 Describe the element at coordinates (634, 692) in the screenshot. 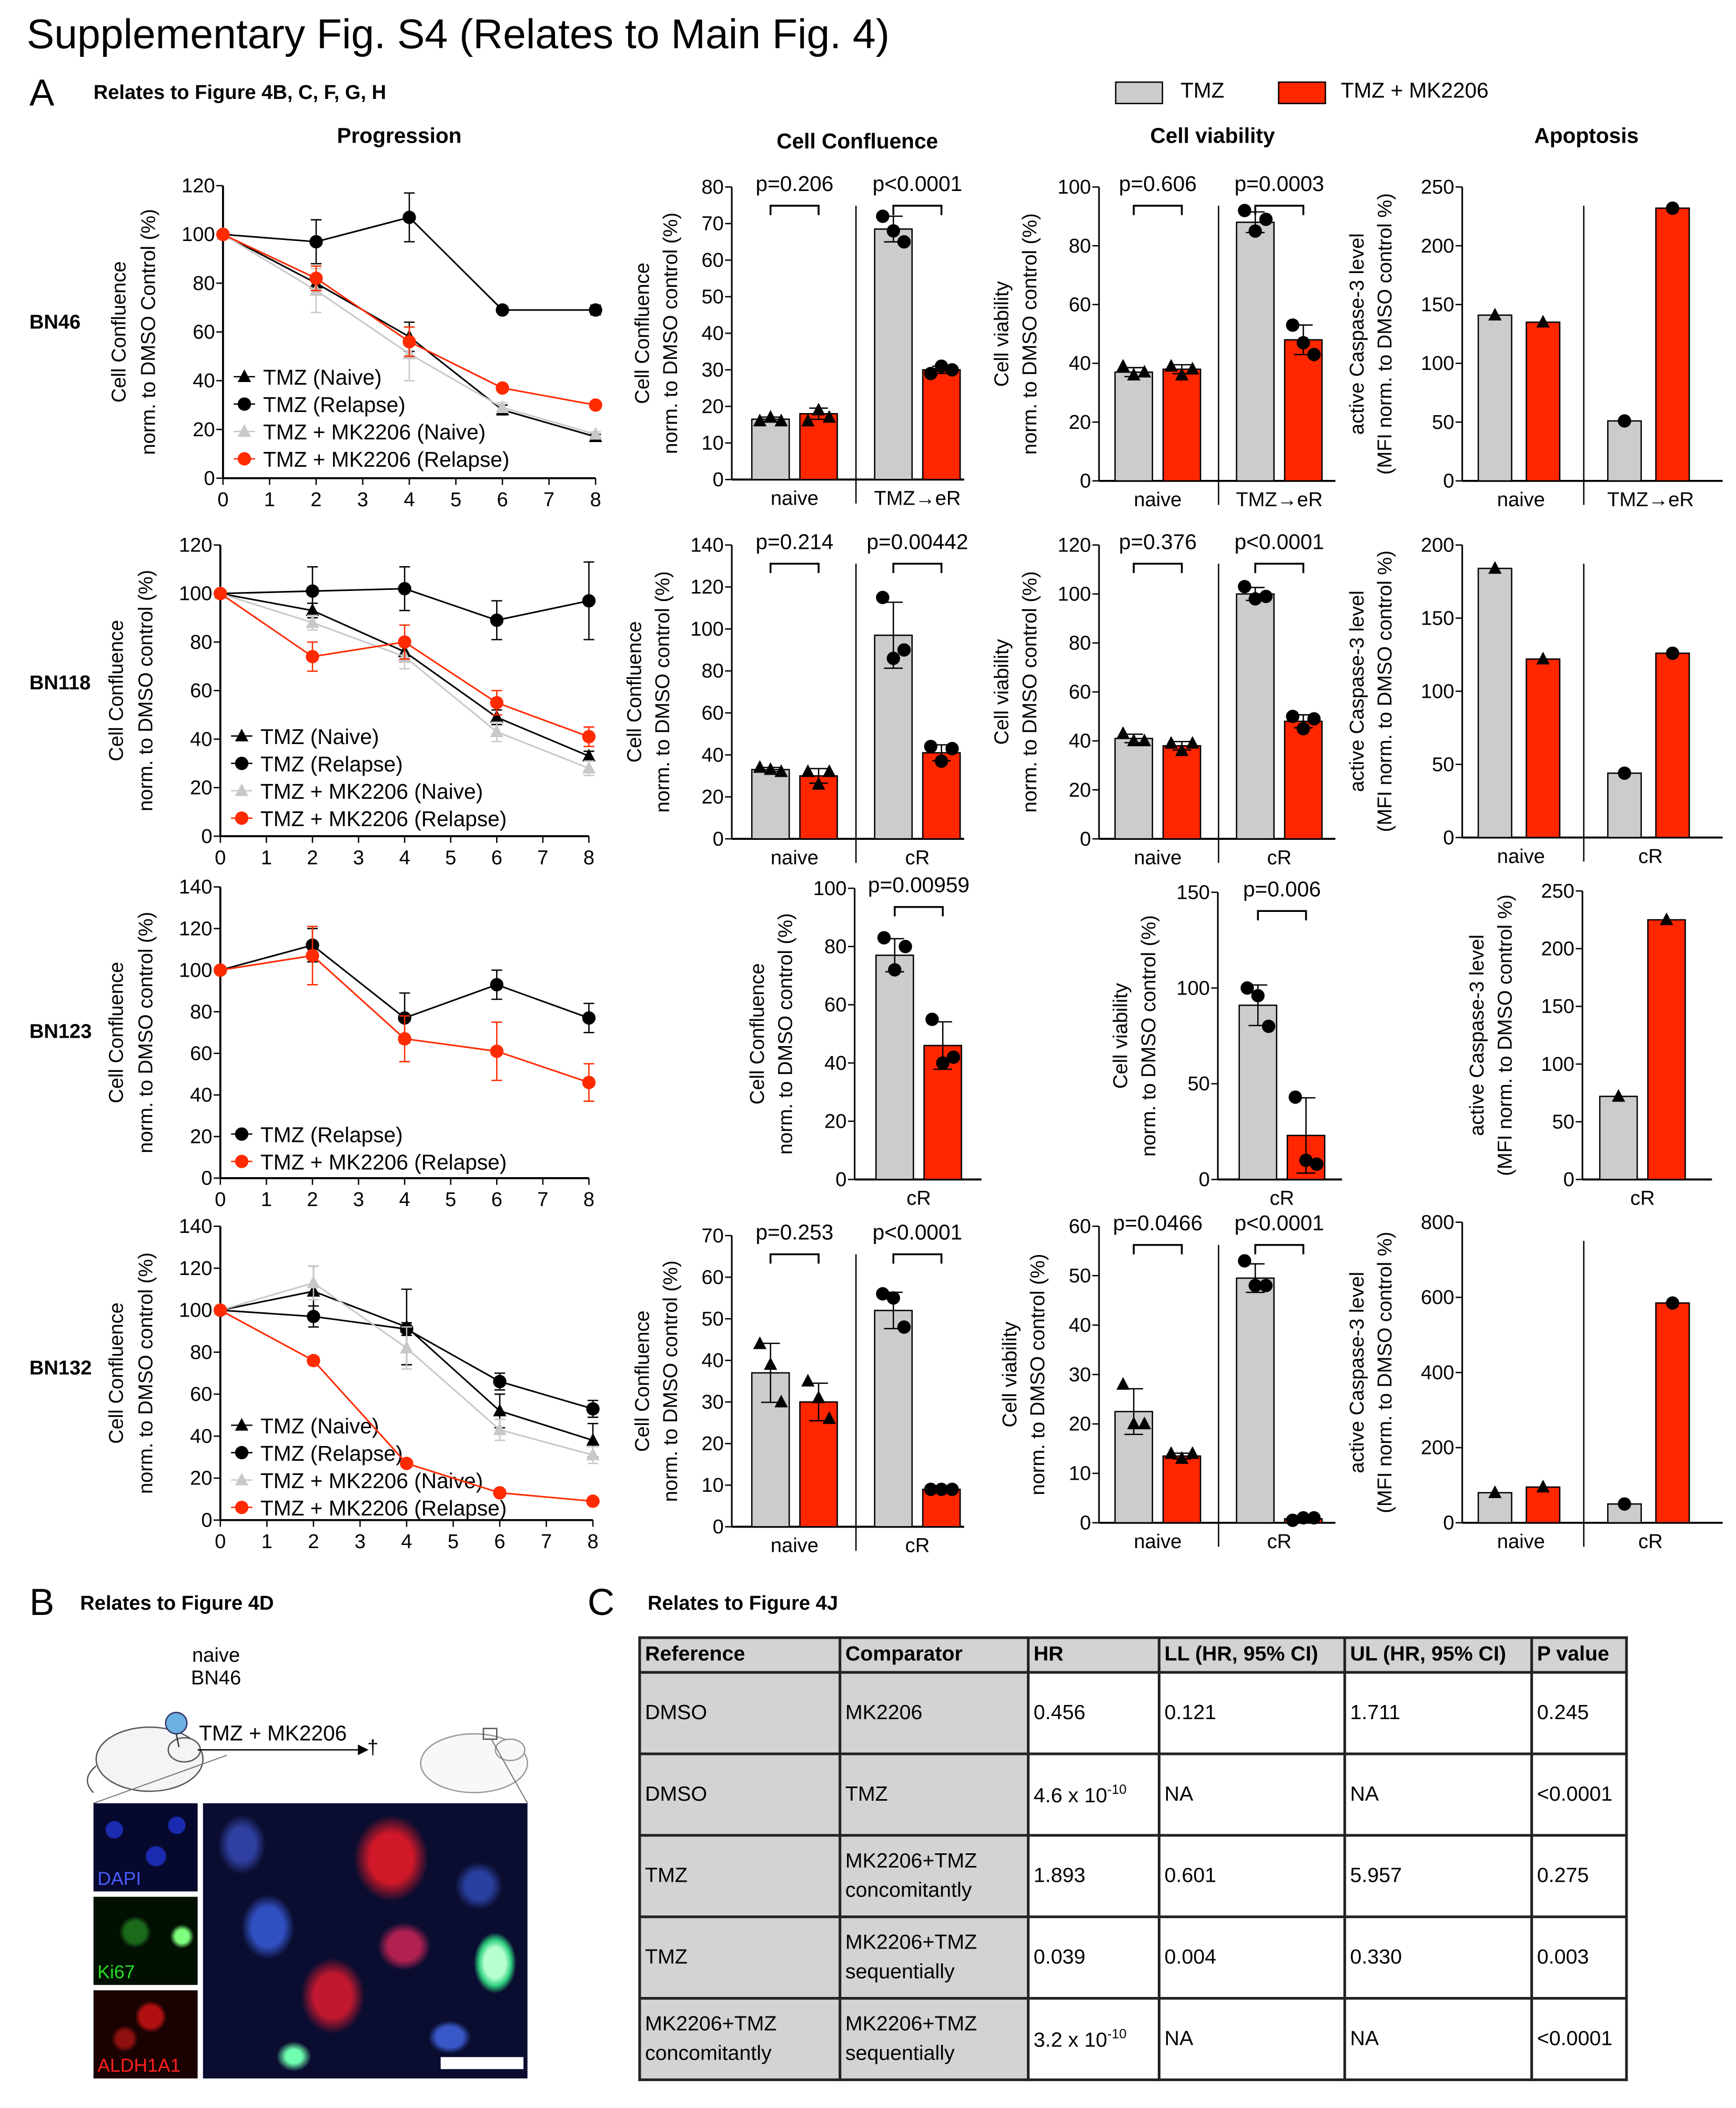

I see `y-axis-label: Cell Confluence` at that location.